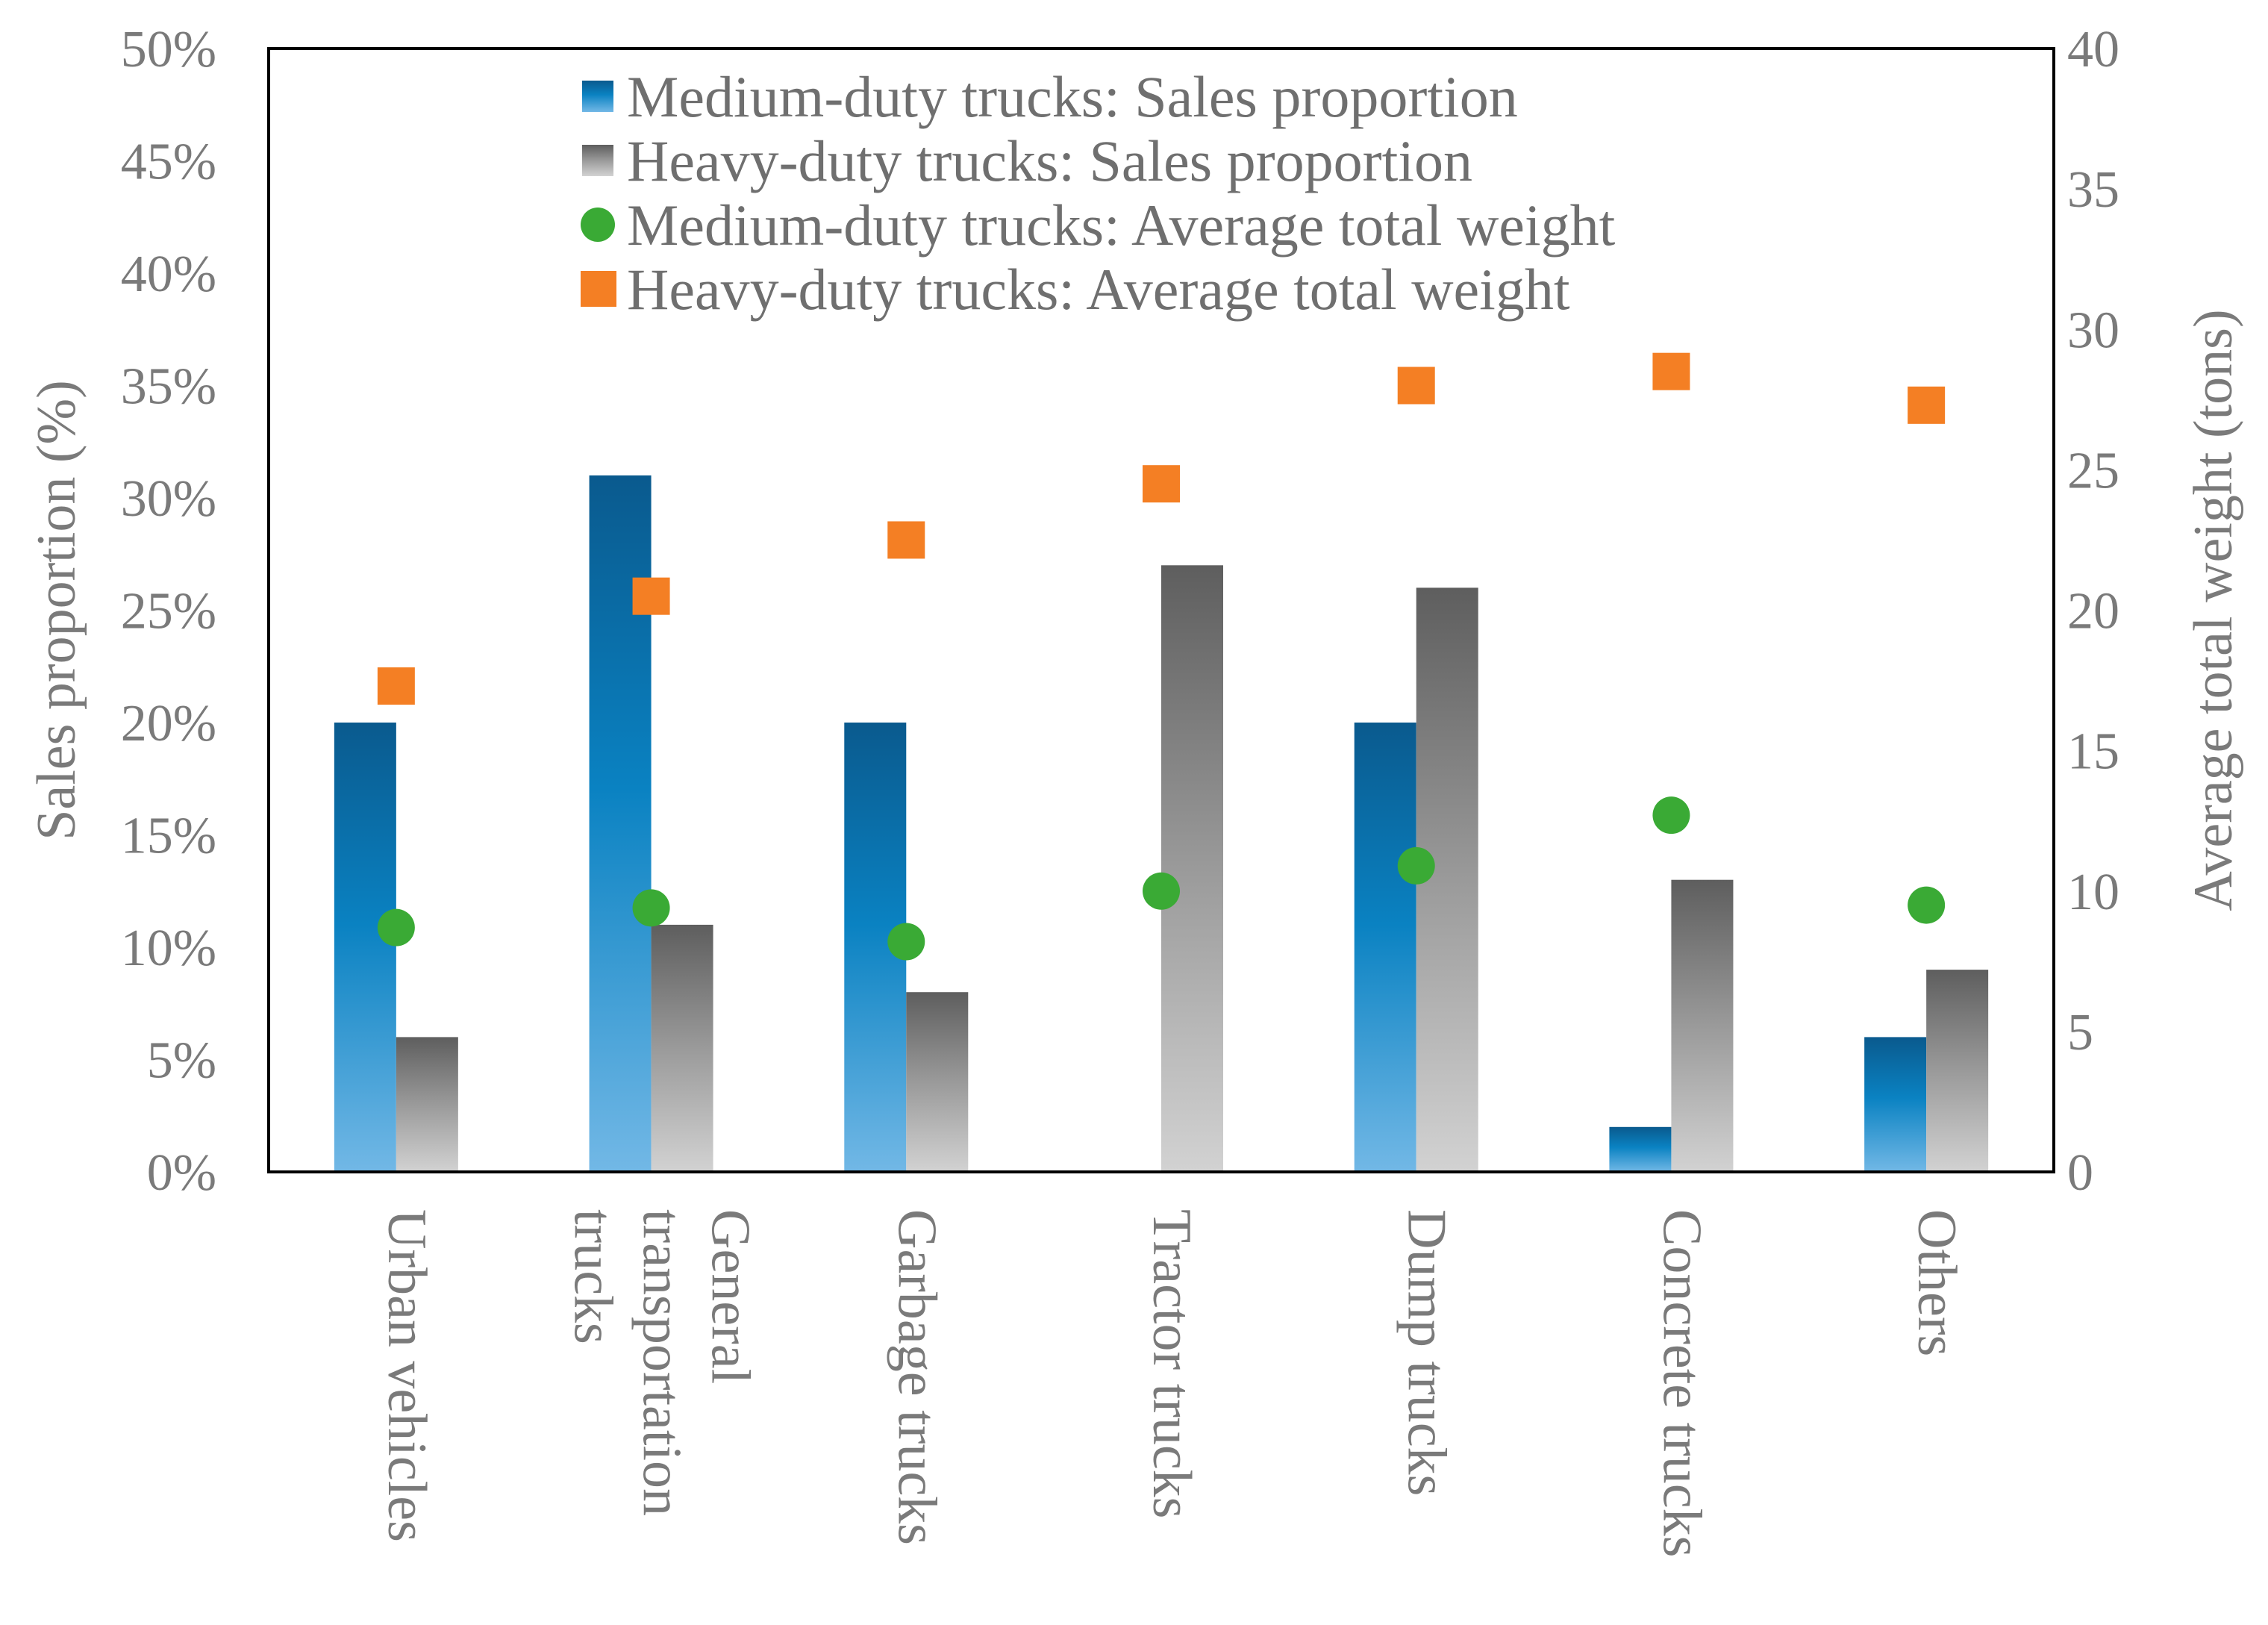 The height and width of the screenshot is (1625, 2268). What do you see at coordinates (2213, 610) in the screenshot?
I see `y2-axis-title: Average total weight (tons)` at bounding box center [2213, 610].